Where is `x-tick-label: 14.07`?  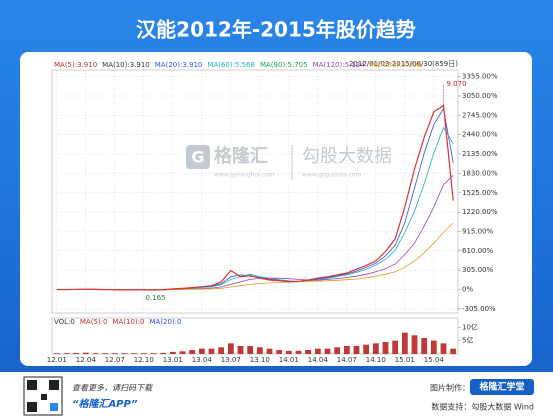
x-tick-label: 14.07 is located at coordinates (347, 360).